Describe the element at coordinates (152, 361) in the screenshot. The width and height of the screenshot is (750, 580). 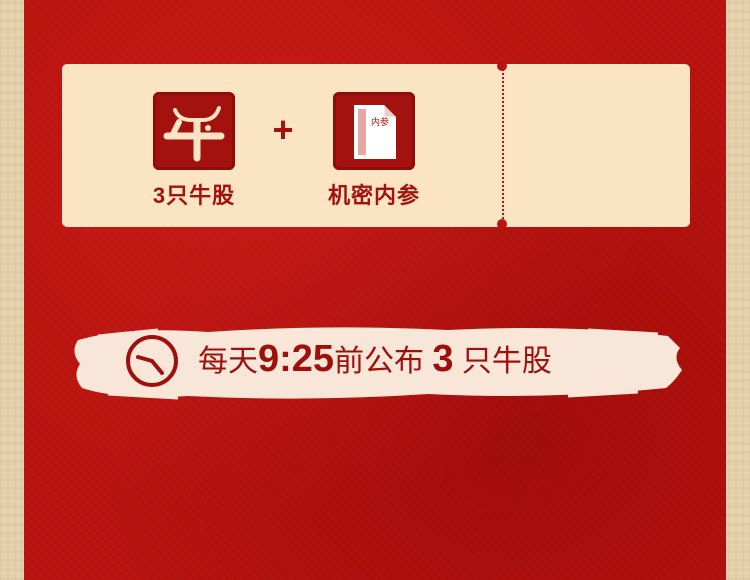
I see `clock-icon` at that location.